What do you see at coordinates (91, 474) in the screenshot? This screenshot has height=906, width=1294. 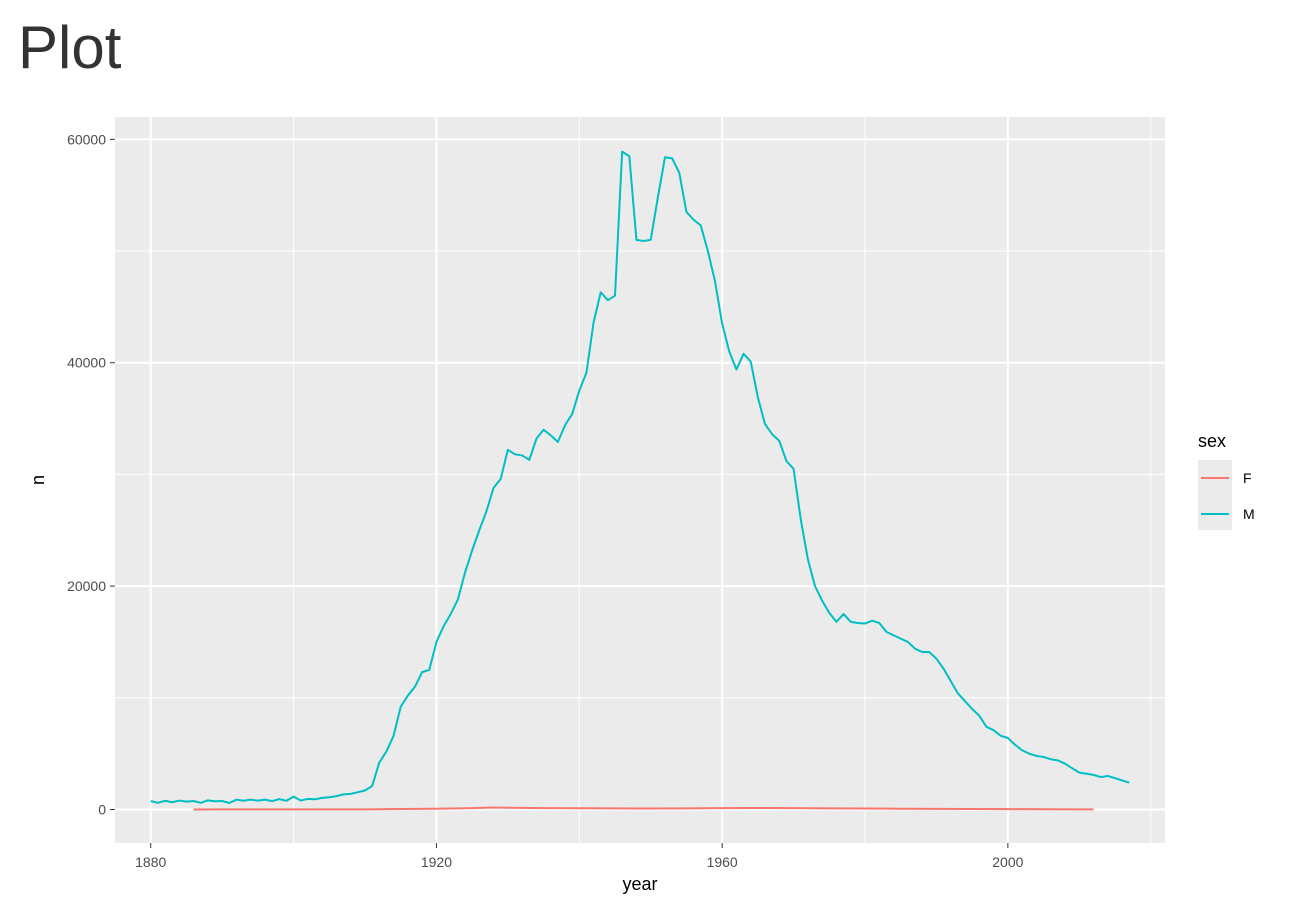 I see `y-axis: 0 20000 40000 60000` at bounding box center [91, 474].